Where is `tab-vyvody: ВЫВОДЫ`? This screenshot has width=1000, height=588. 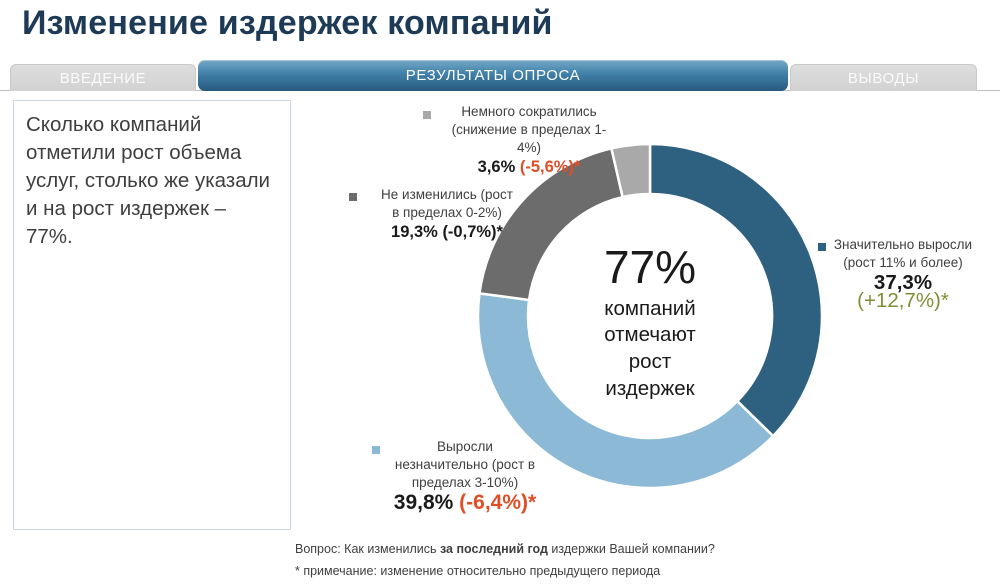 tab-vyvody: ВЫВОДЫ is located at coordinates (883, 77).